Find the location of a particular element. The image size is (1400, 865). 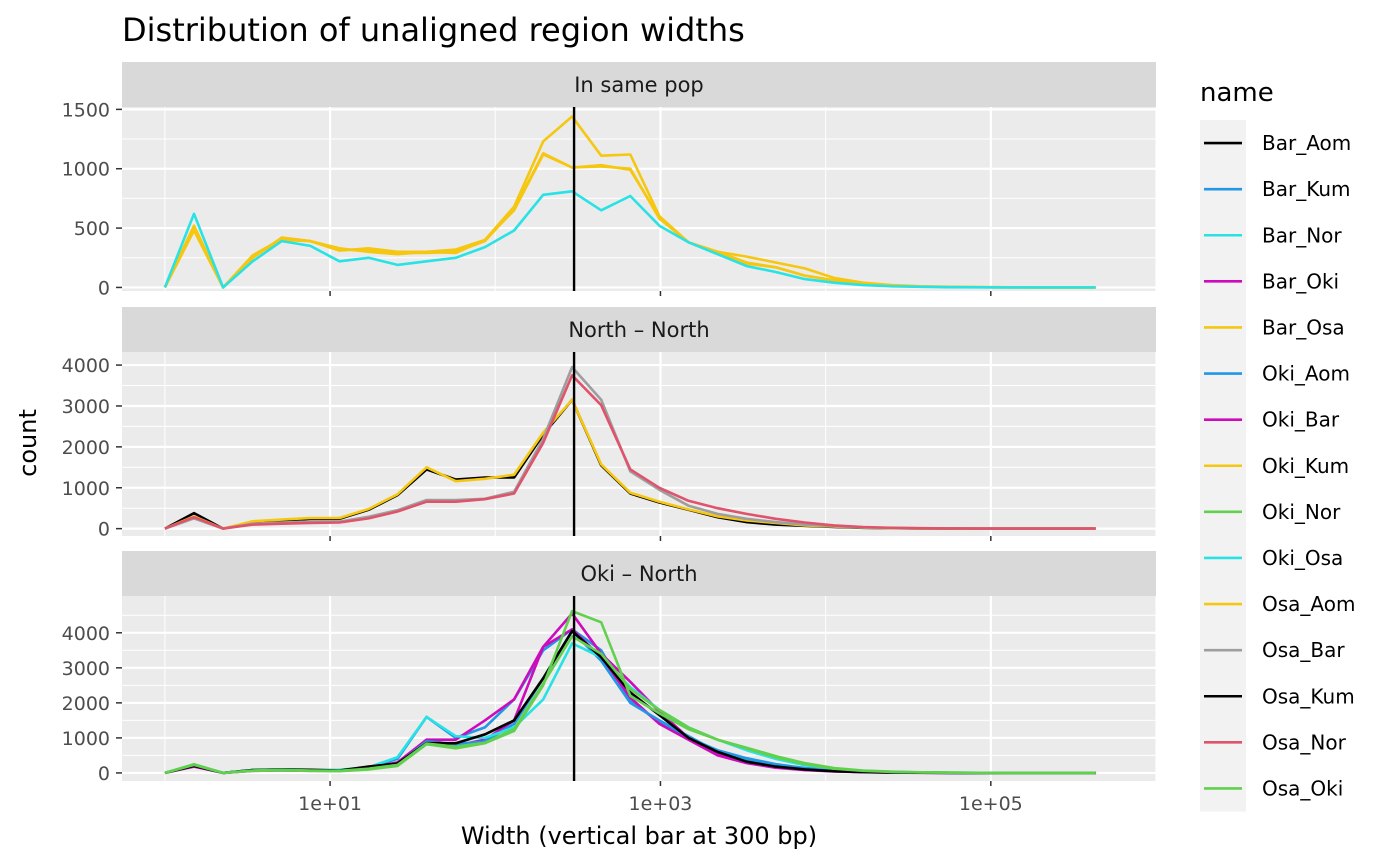

legend-label: Bar_Aom is located at coordinates (1306, 143).